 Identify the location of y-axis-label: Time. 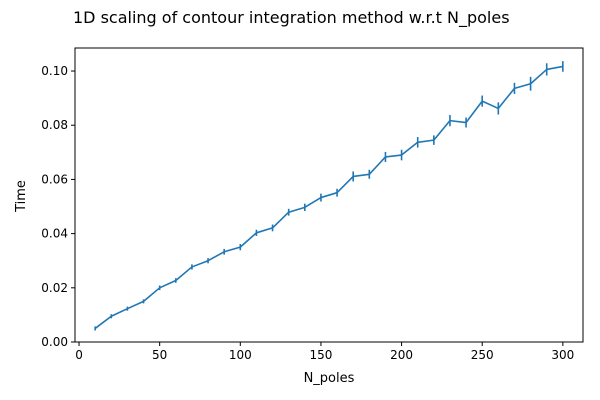
(21, 196).